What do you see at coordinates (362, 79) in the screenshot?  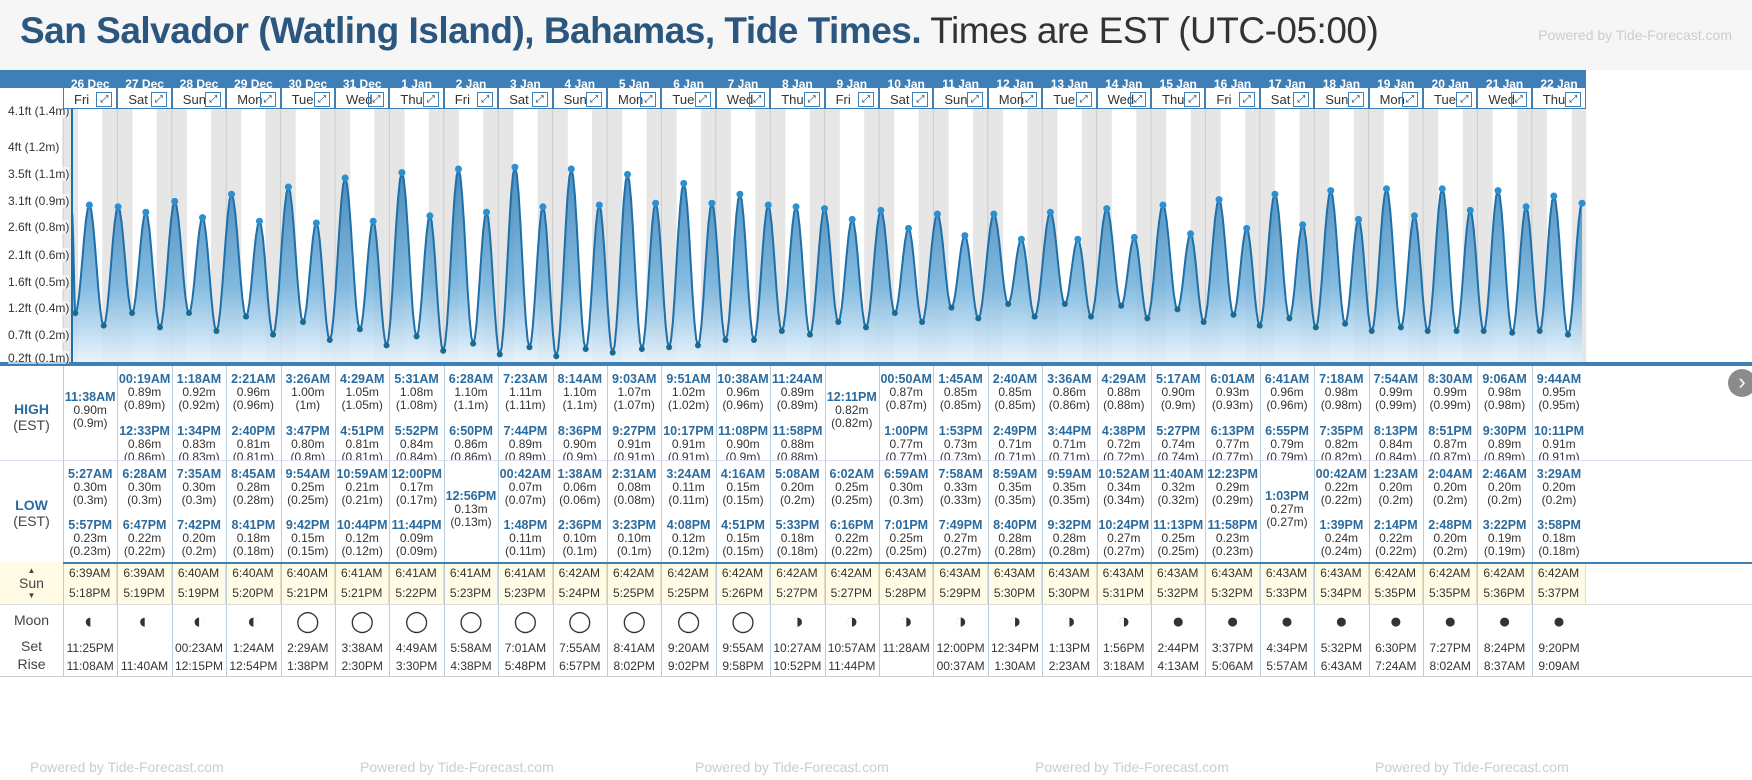 I see `date-header: 31 Dec` at bounding box center [362, 79].